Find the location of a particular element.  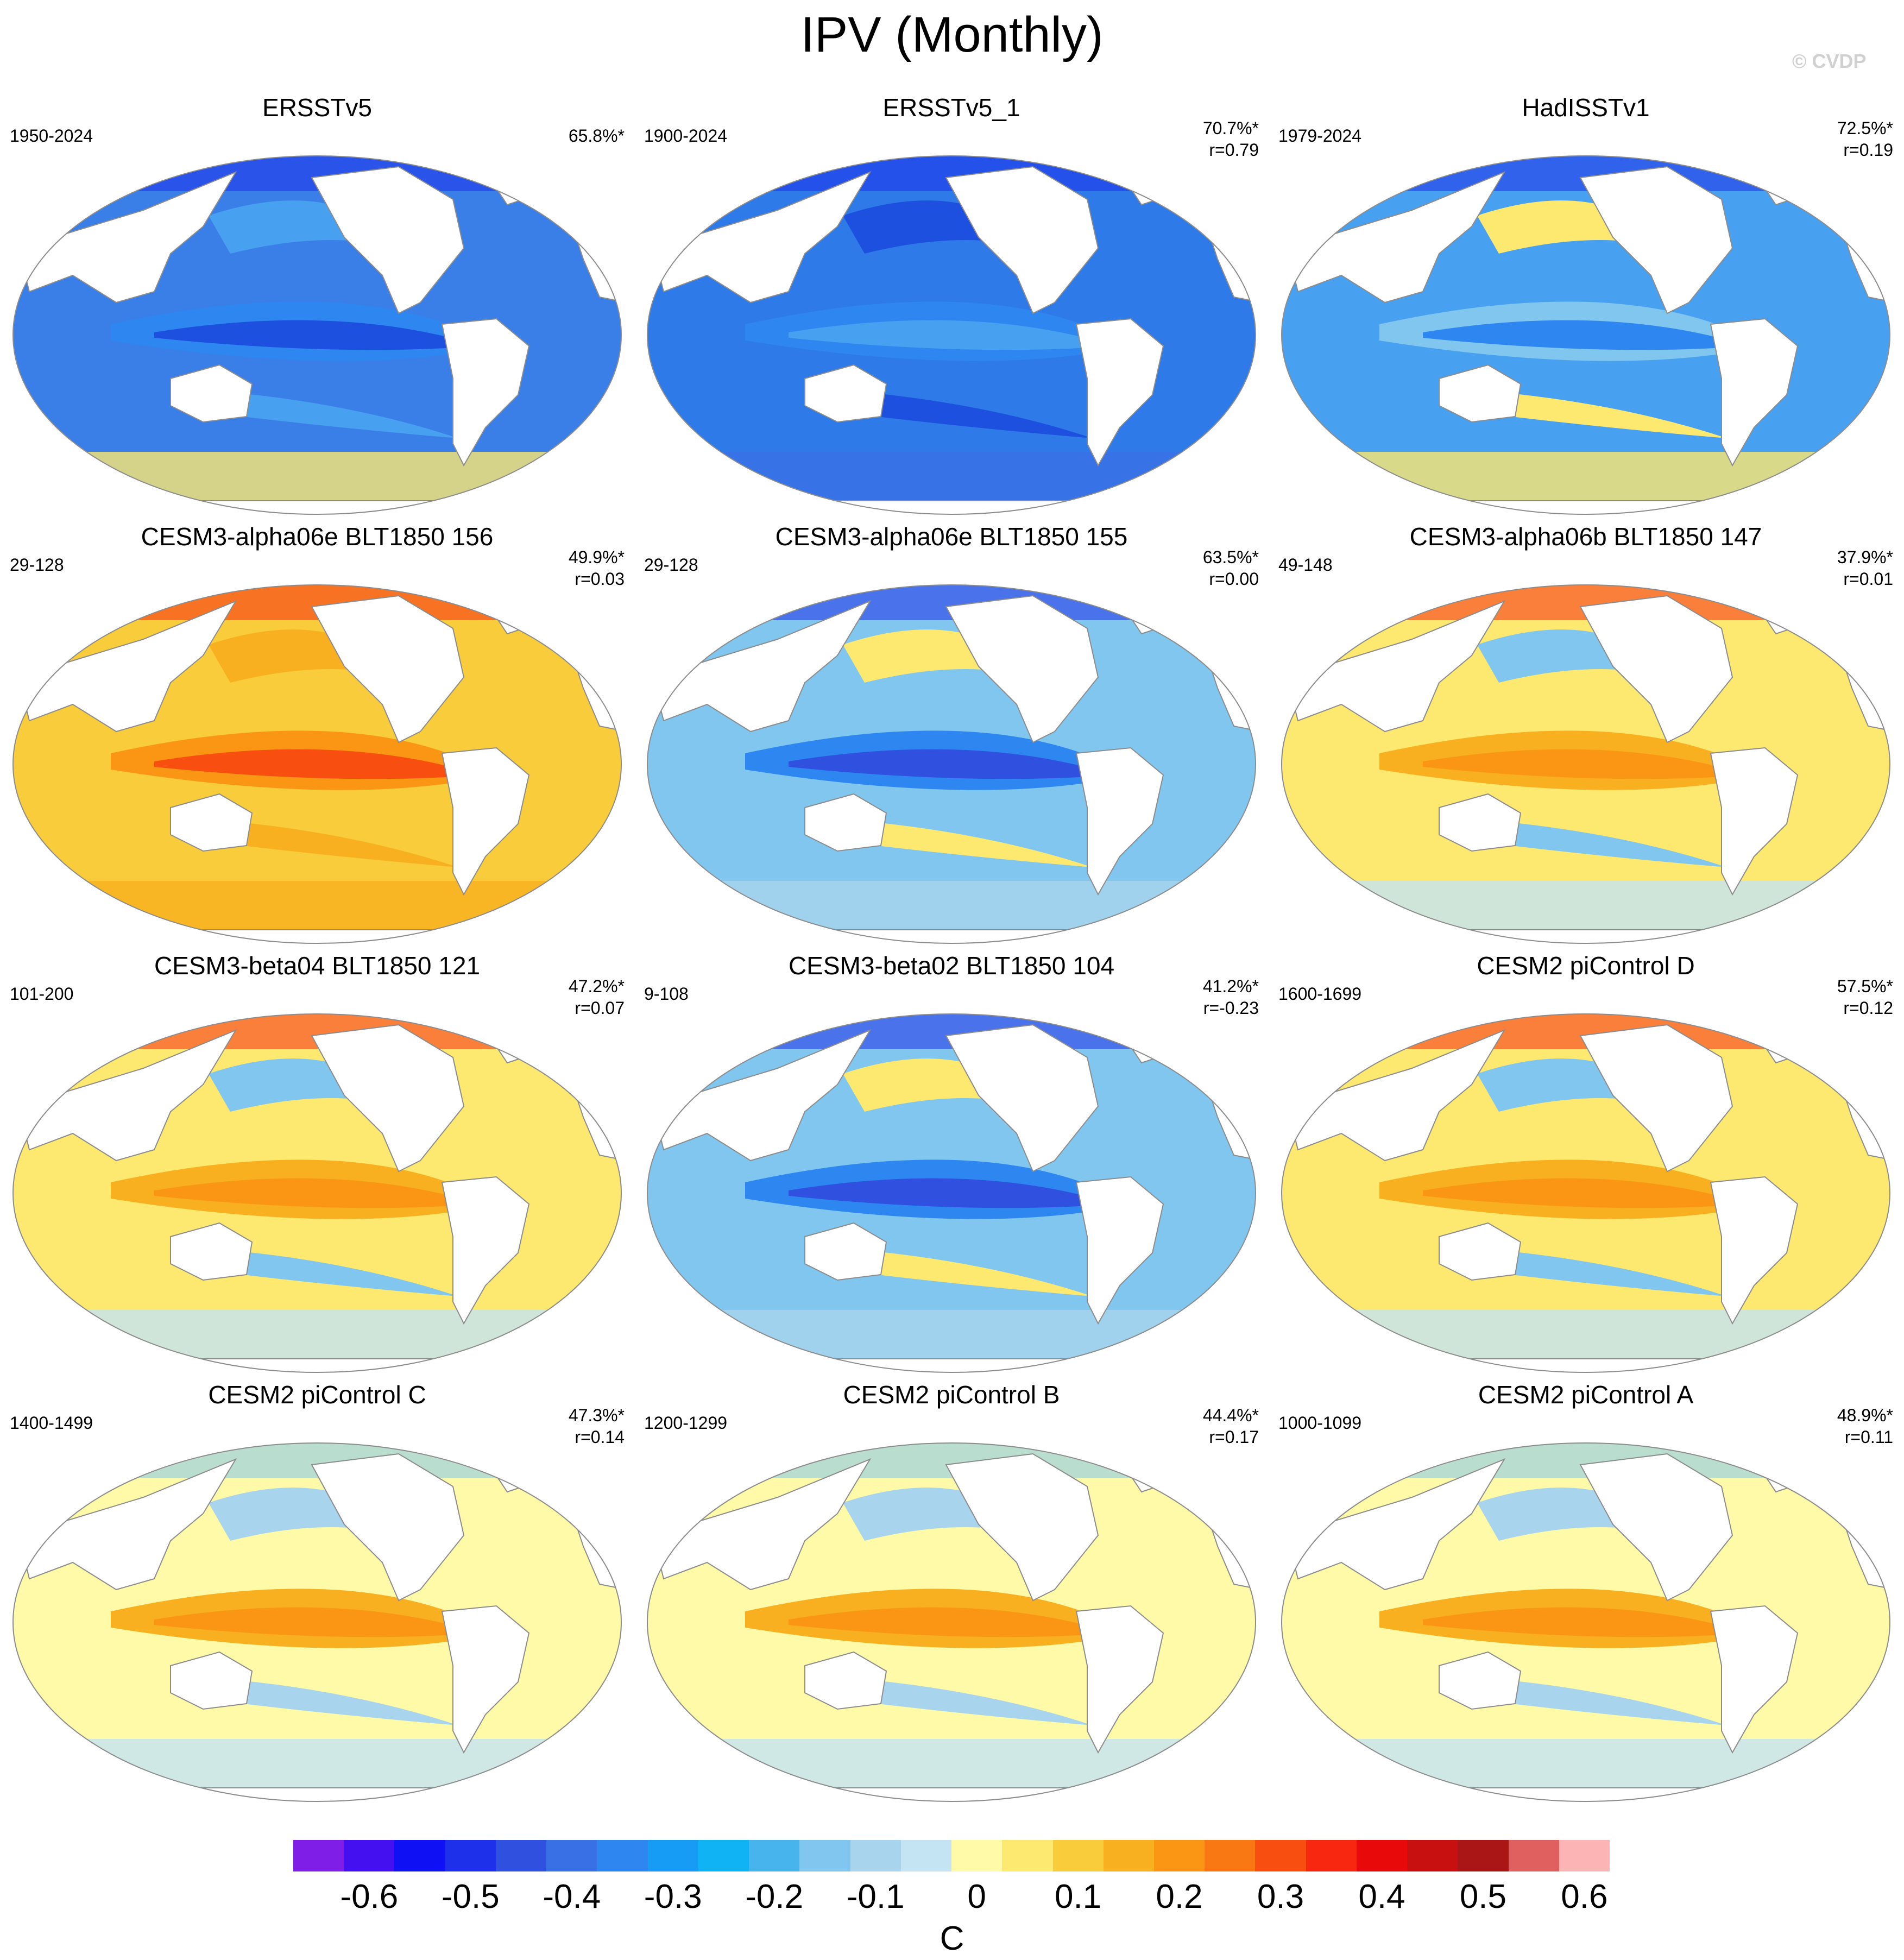

watermark: © CVDP is located at coordinates (1829, 61).